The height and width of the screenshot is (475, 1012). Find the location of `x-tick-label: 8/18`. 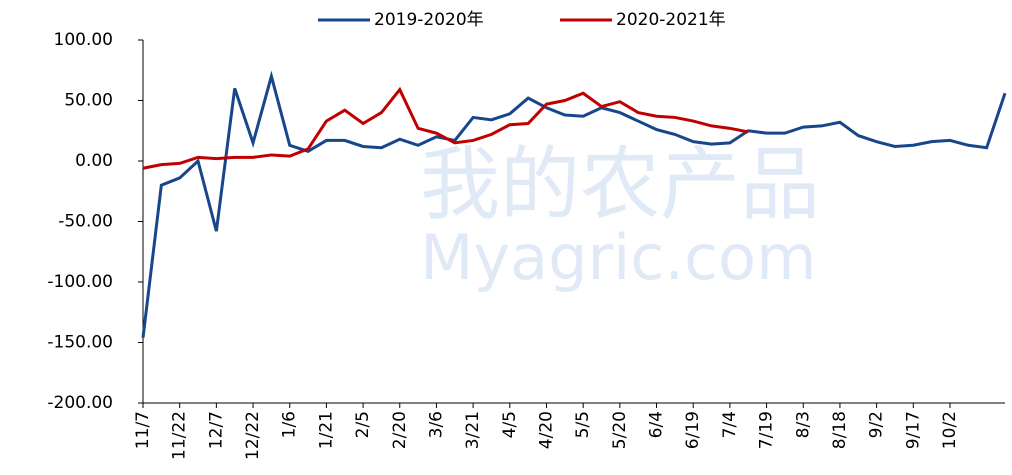

x-tick-label: 8/18 is located at coordinates (840, 430).